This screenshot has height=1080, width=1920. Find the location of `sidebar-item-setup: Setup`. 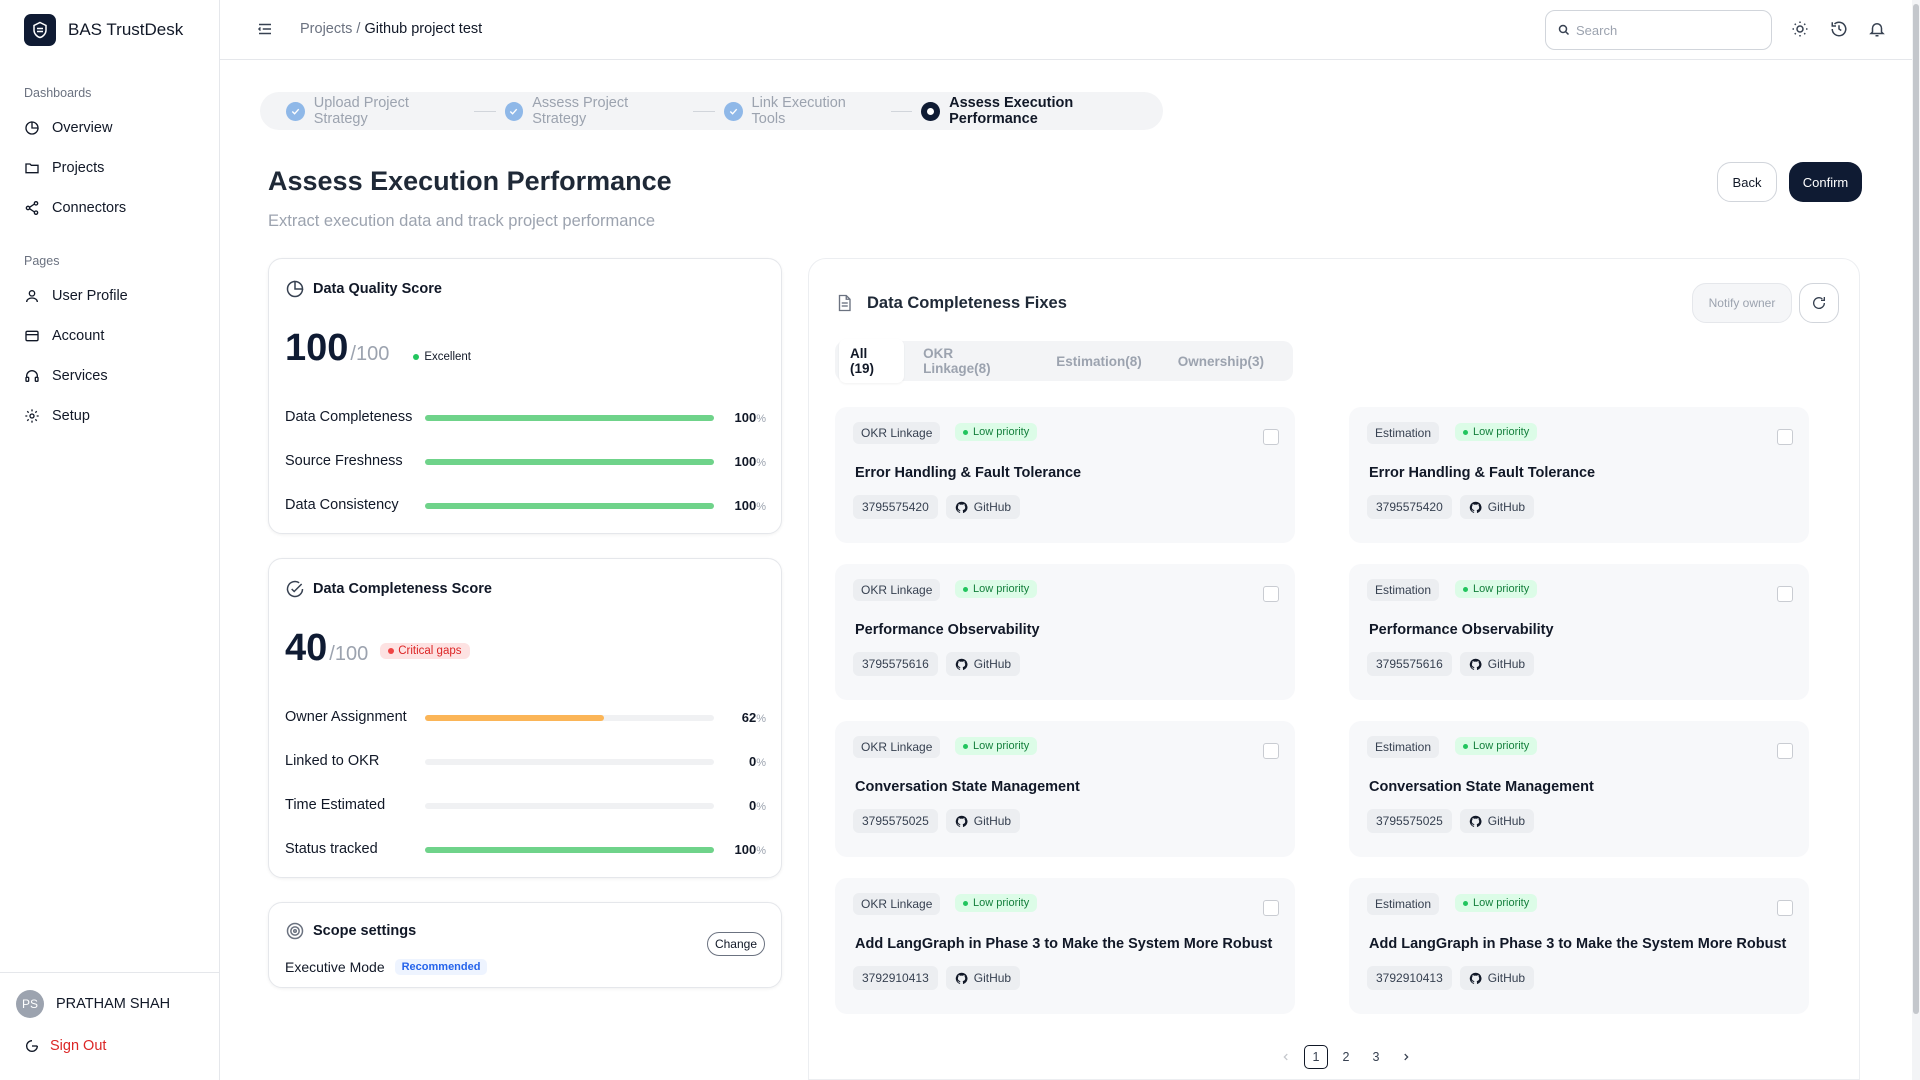

sidebar-item-setup: Setup is located at coordinates (57, 416).